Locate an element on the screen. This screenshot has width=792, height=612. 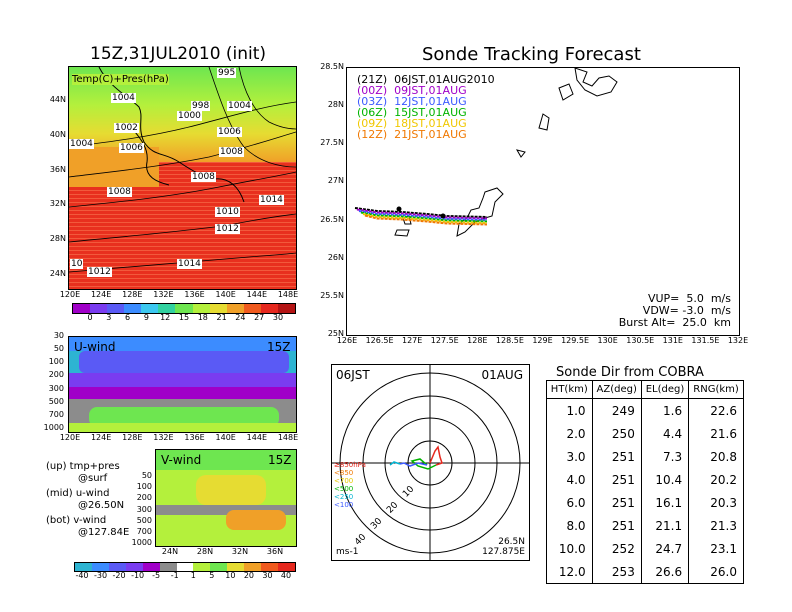
lon-tick: 131E is located at coordinates (672, 340).